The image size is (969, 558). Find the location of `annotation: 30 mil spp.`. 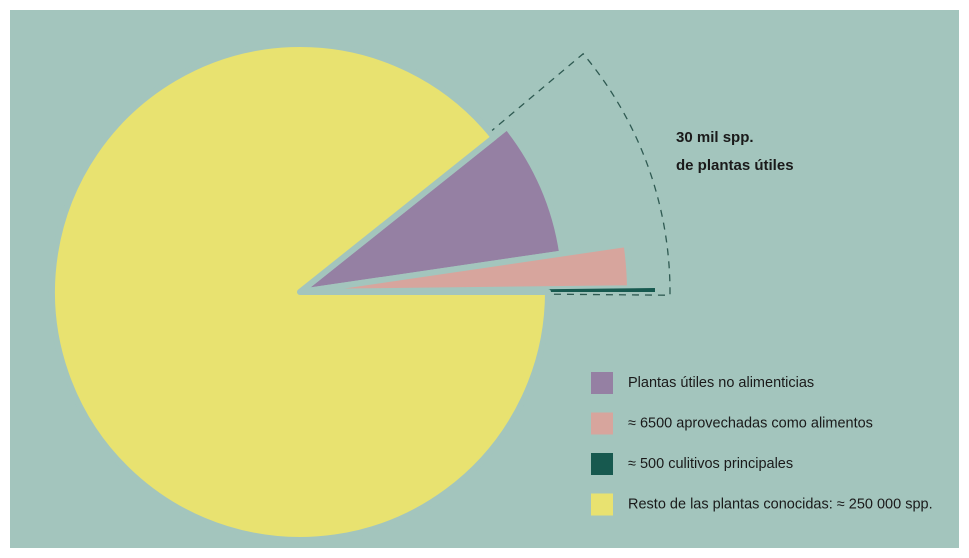

annotation: 30 mil spp. is located at coordinates (715, 137).